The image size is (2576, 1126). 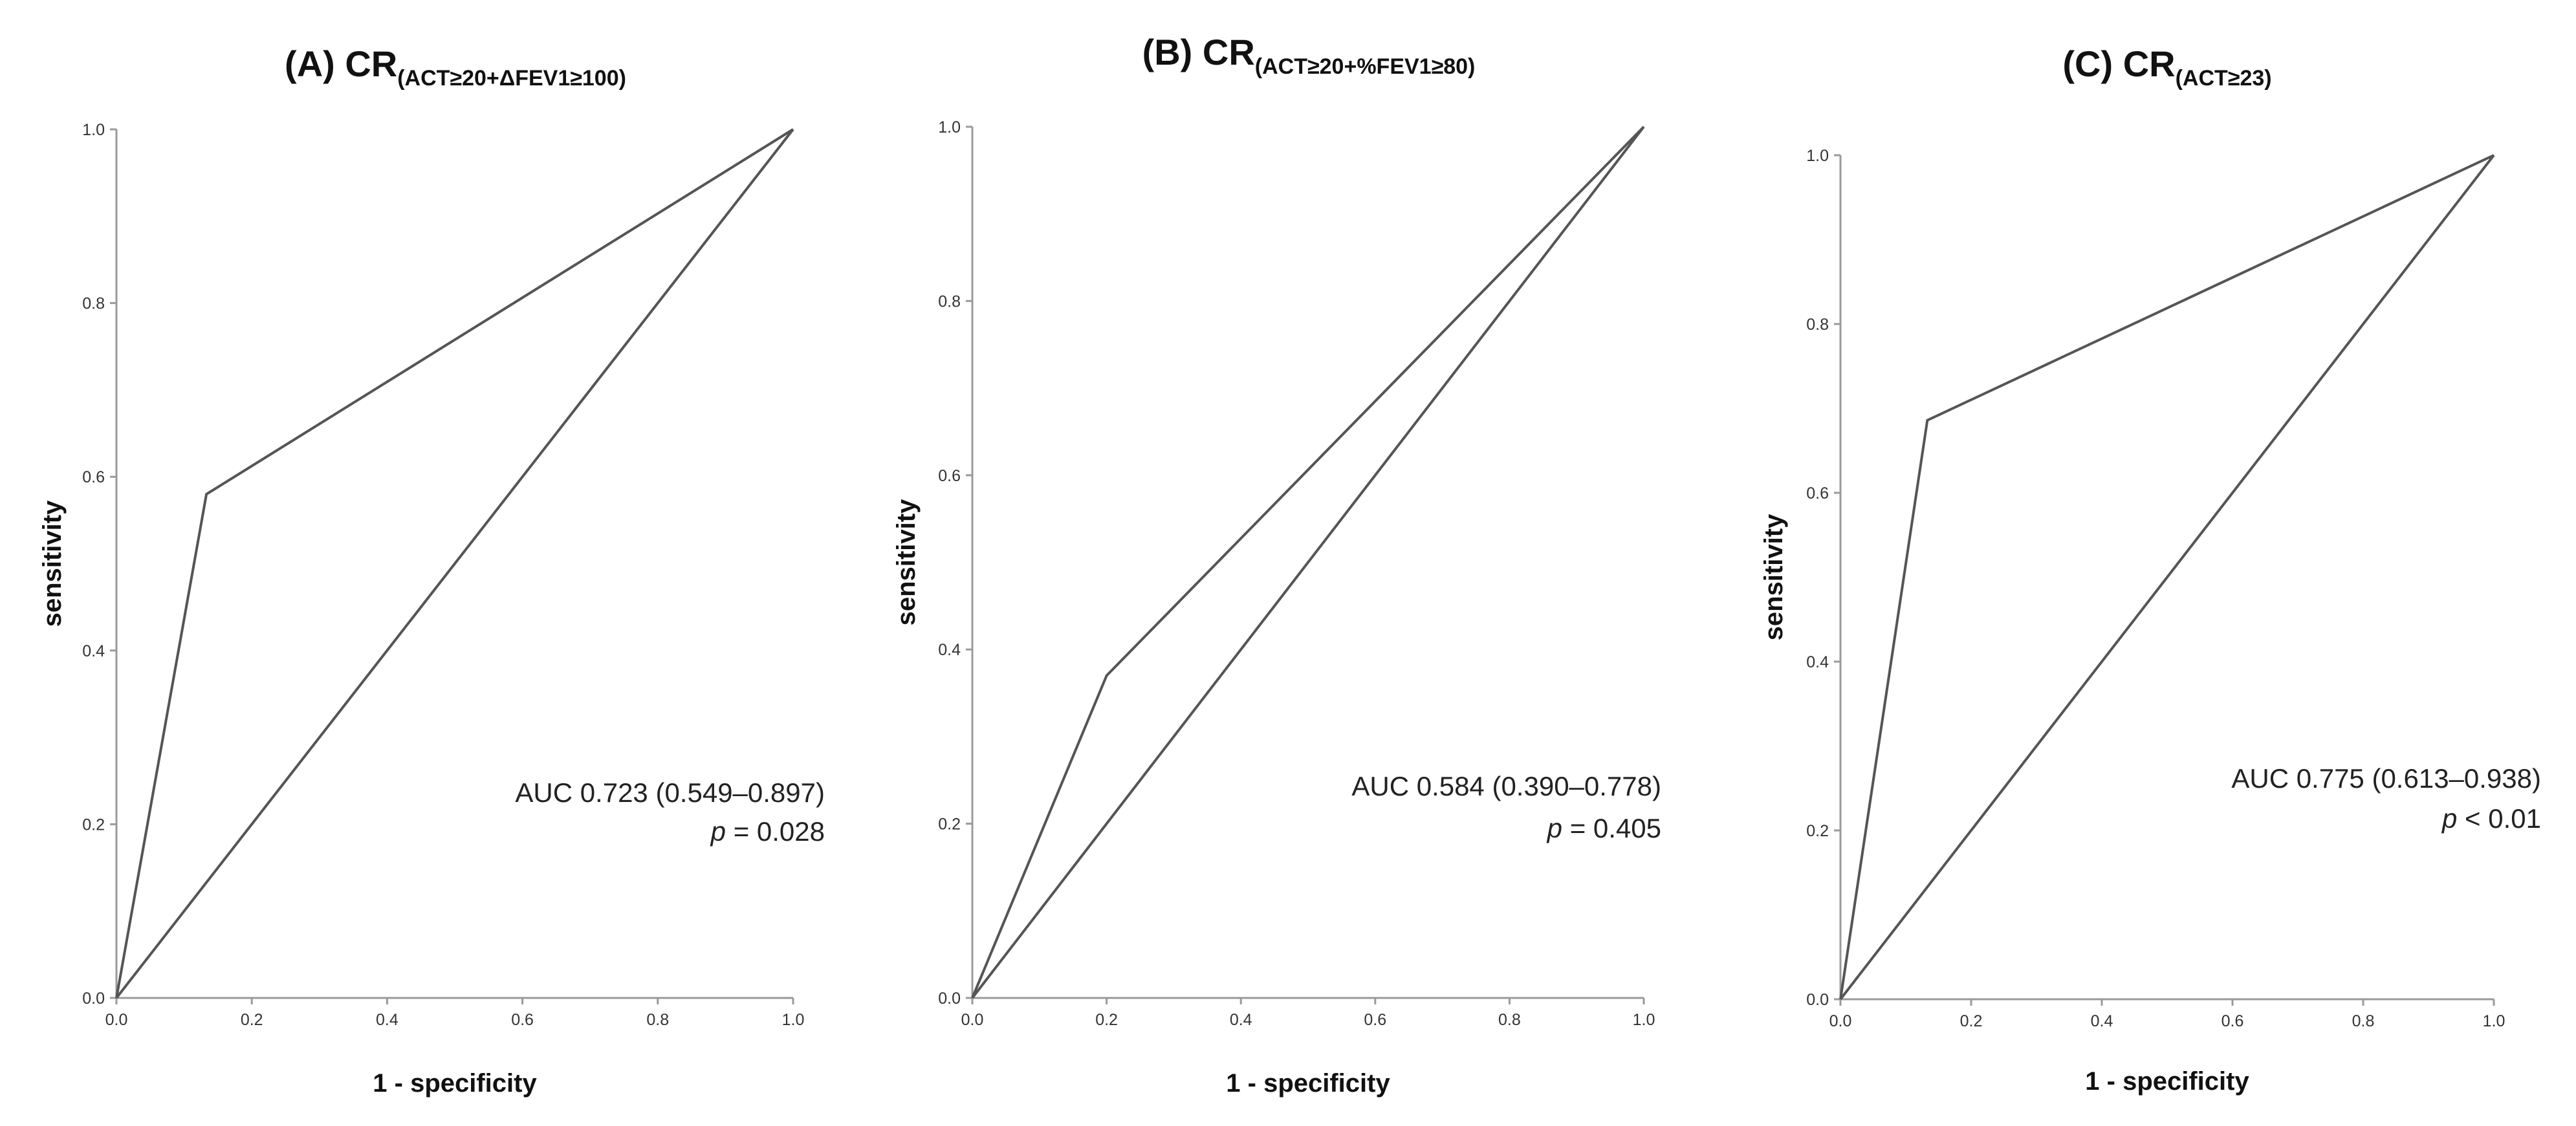 What do you see at coordinates (93, 304) in the screenshot?
I see `chart-a-y-tick-label: 0.8` at bounding box center [93, 304].